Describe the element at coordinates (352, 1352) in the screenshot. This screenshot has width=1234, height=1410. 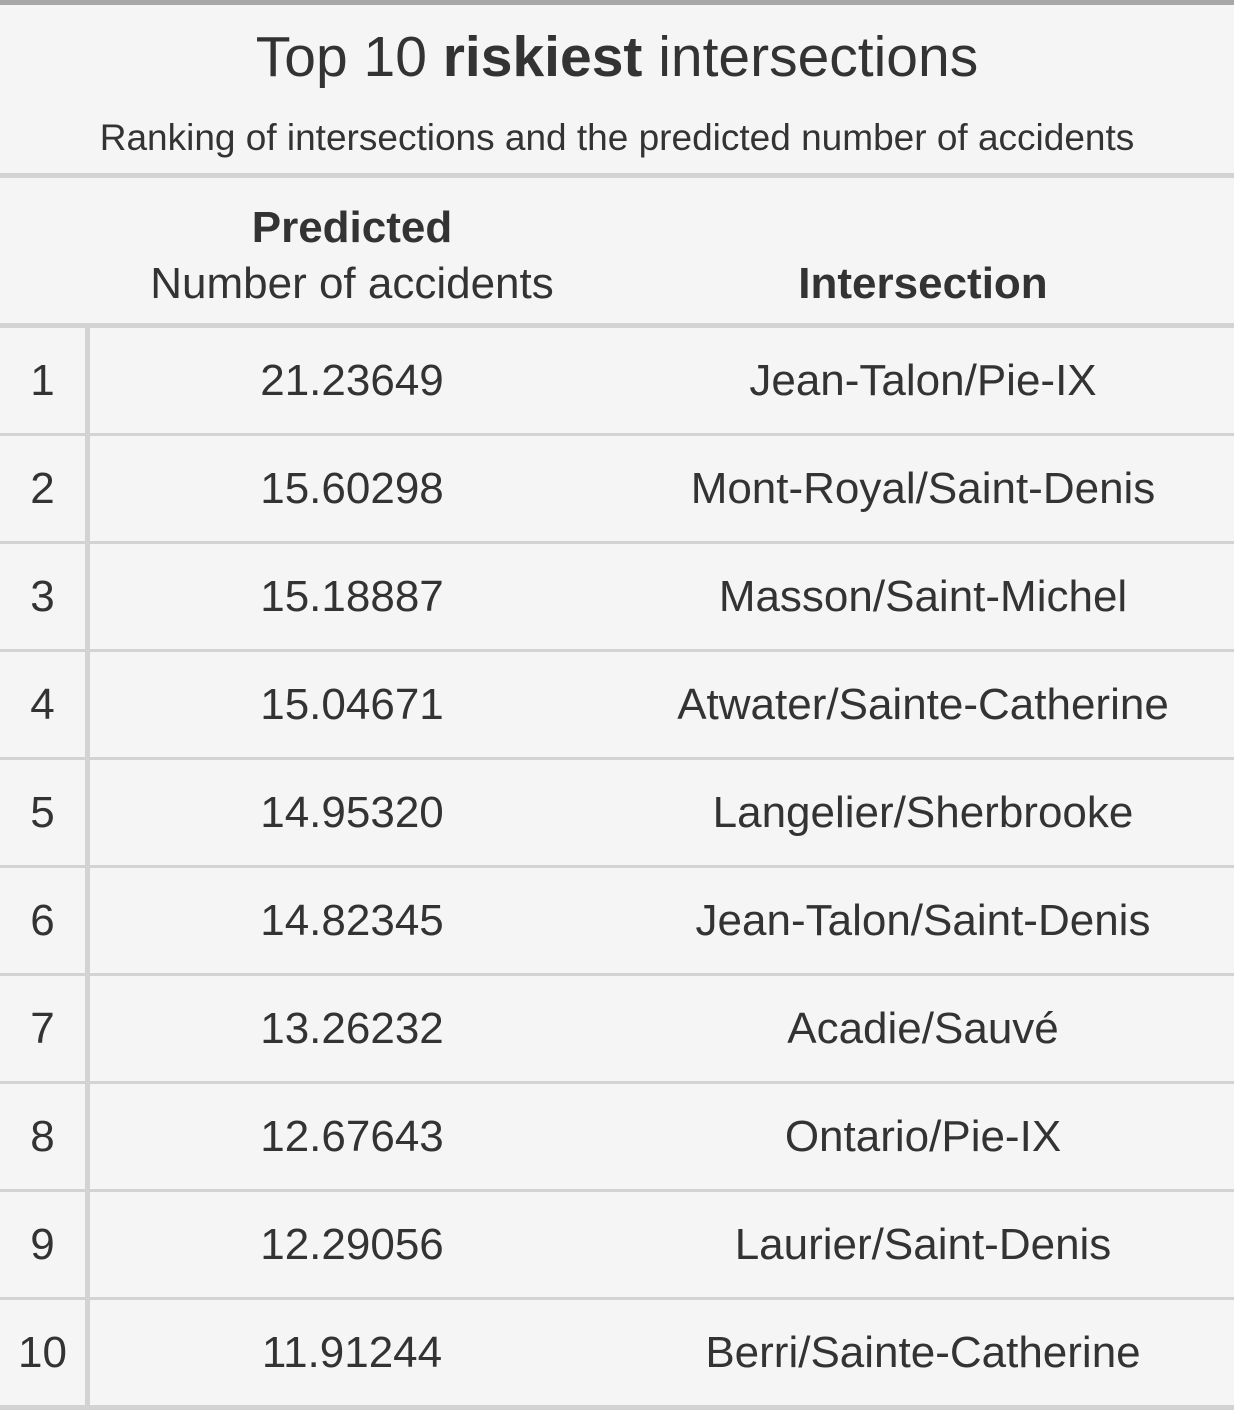
I see `predicted-accidents-cell: 11.91244` at that location.